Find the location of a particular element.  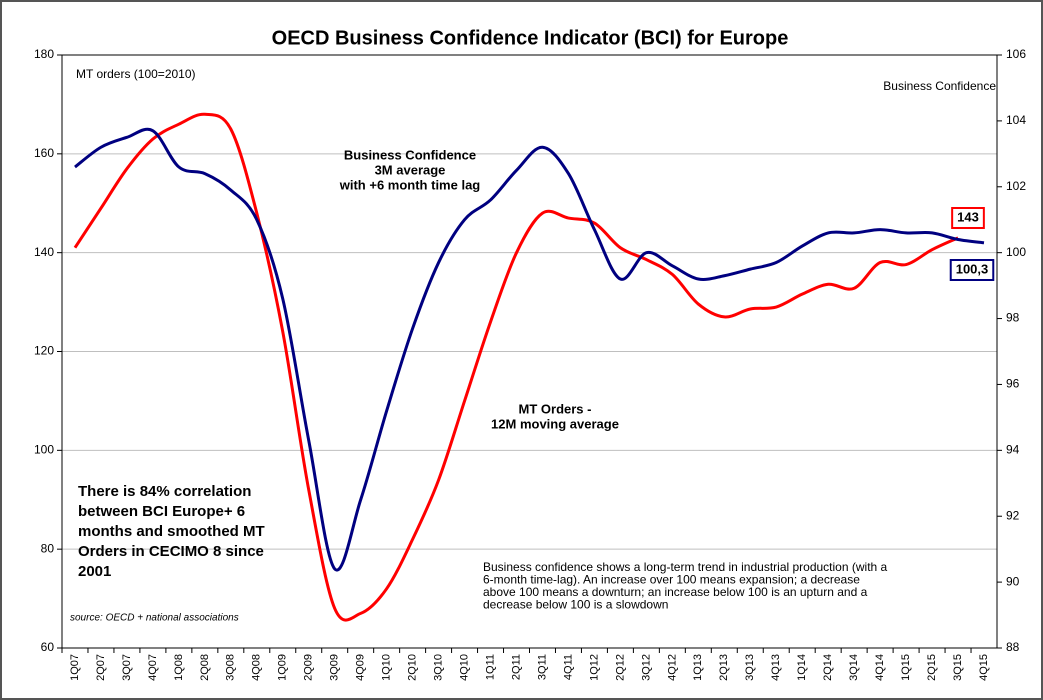

x-tick-label: 1Q08 is located at coordinates (179, 667).